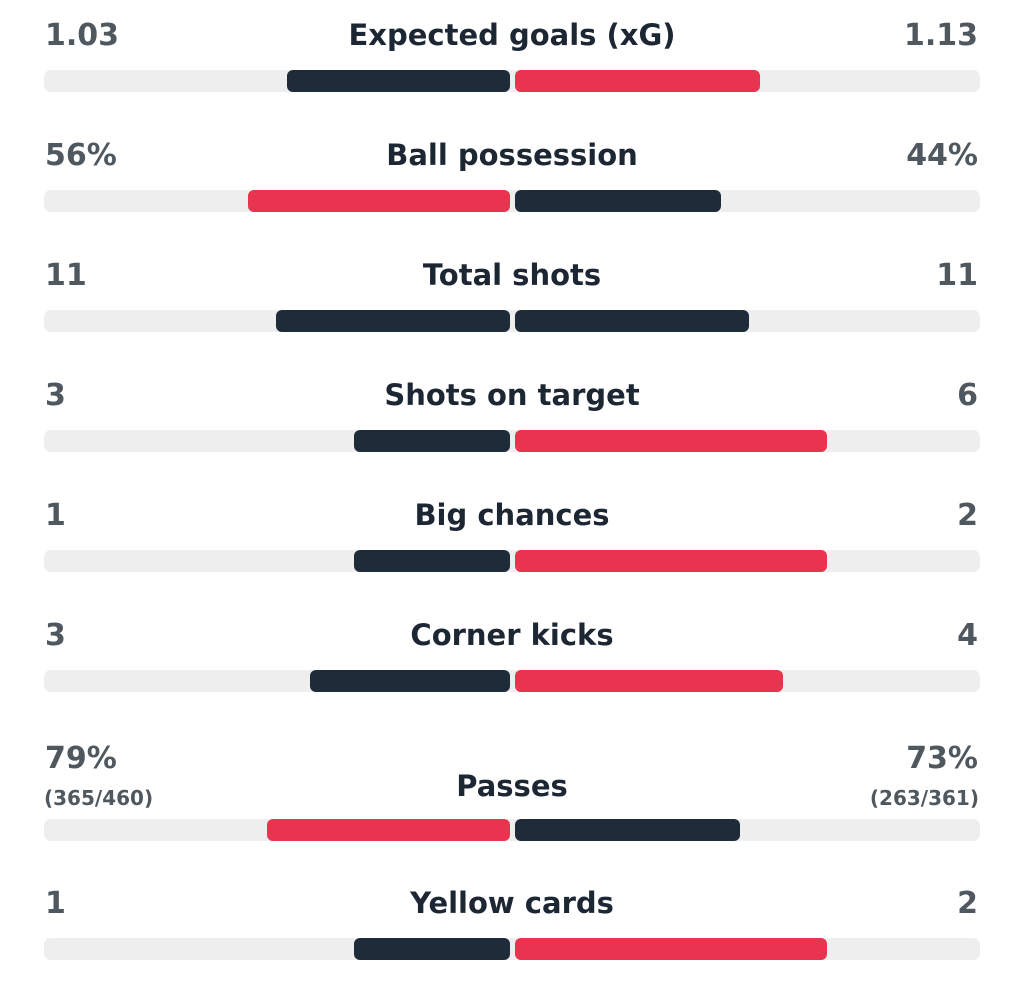  I want to click on stat-row-total-shots: 11 Total shots 11, so click(512, 290).